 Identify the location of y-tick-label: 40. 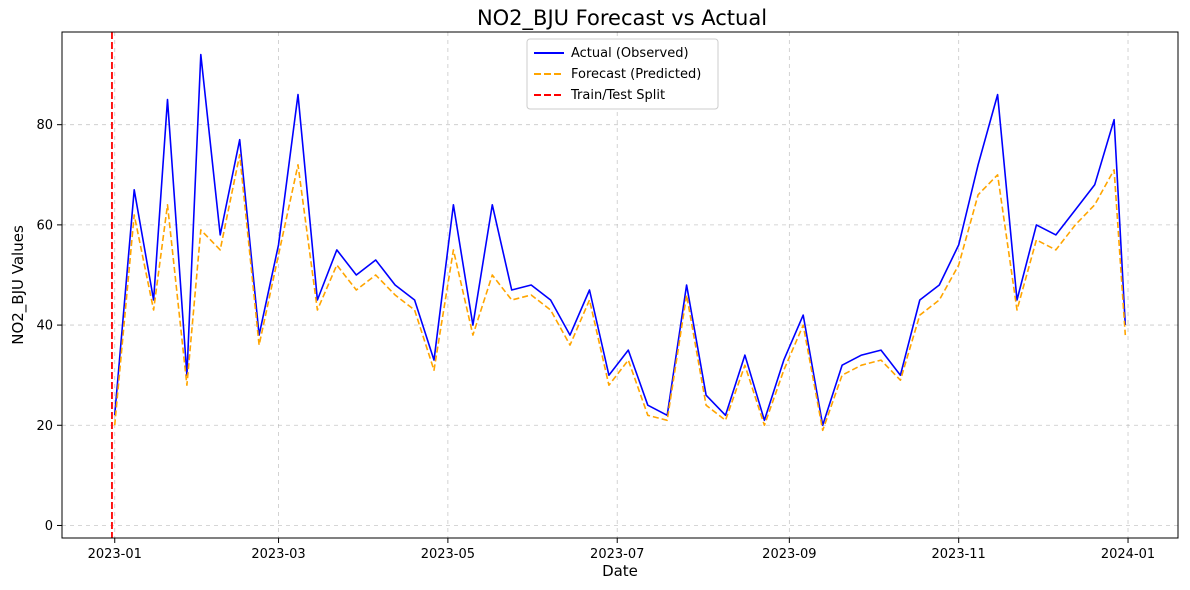
(44, 326).